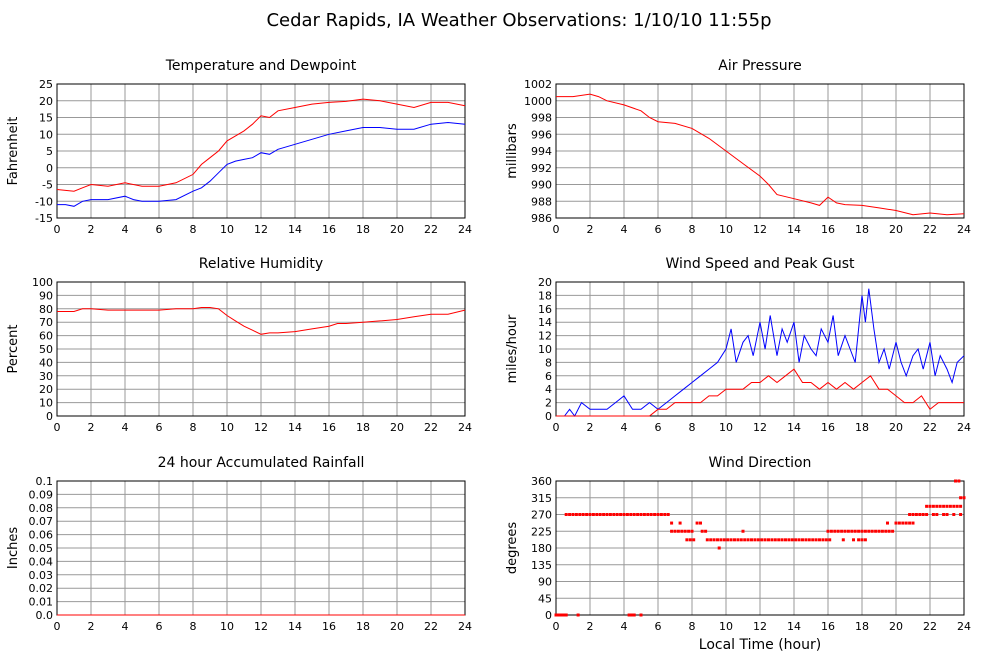 The image size is (999, 659). I want to click on y-tick-label: 0.01, so click(41, 602).